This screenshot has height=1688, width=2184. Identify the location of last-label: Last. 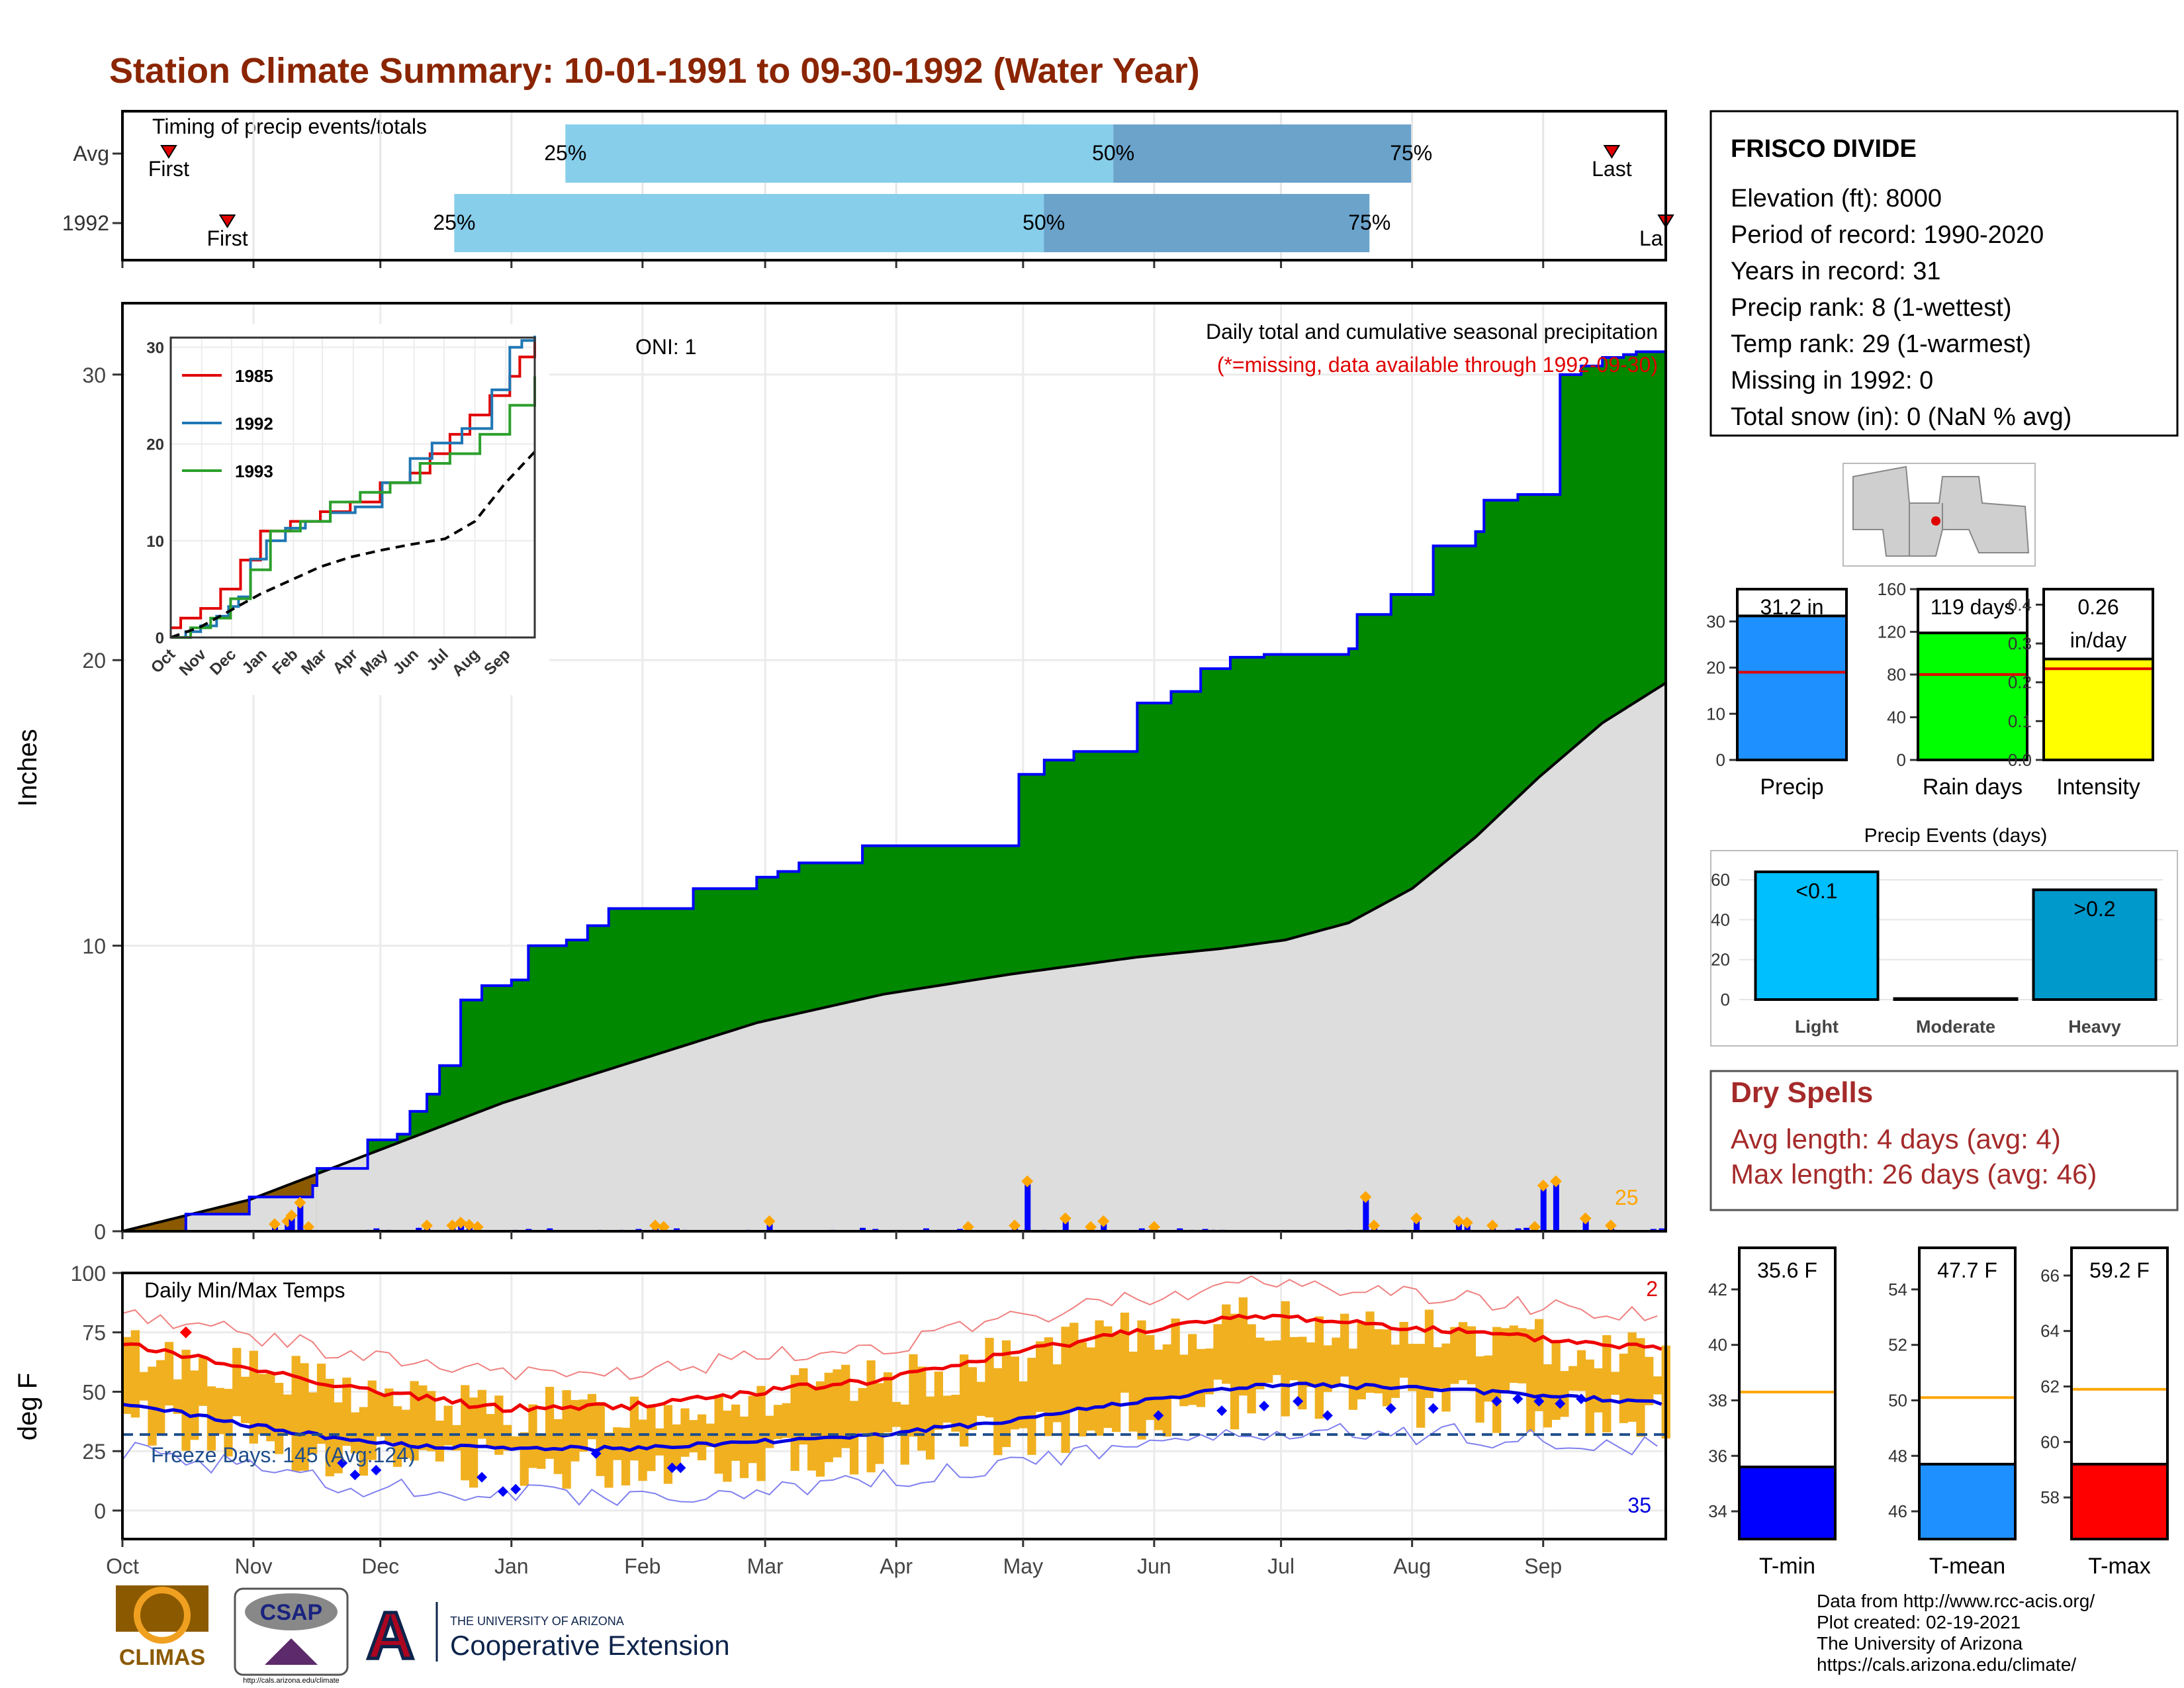
(1612, 169).